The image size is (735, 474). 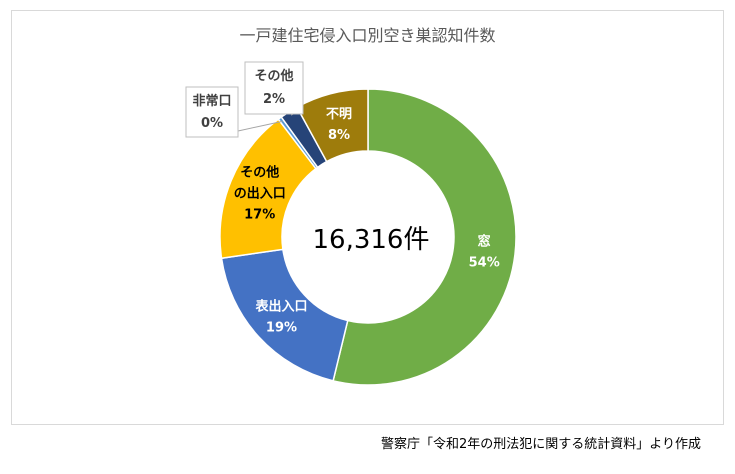 What do you see at coordinates (339, 114) in the screenshot?
I see `slice-name-label-5-0: 不明` at bounding box center [339, 114].